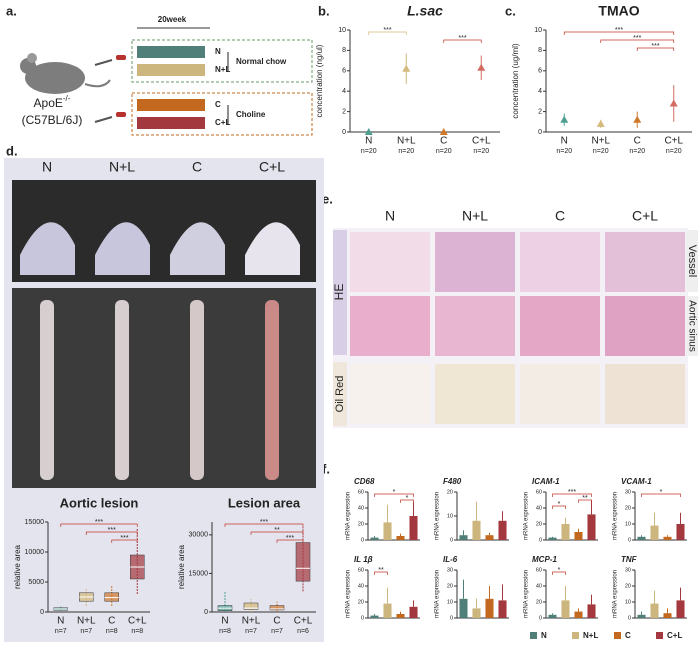  I want to click on y-tick-label: 10, so click(628, 602).